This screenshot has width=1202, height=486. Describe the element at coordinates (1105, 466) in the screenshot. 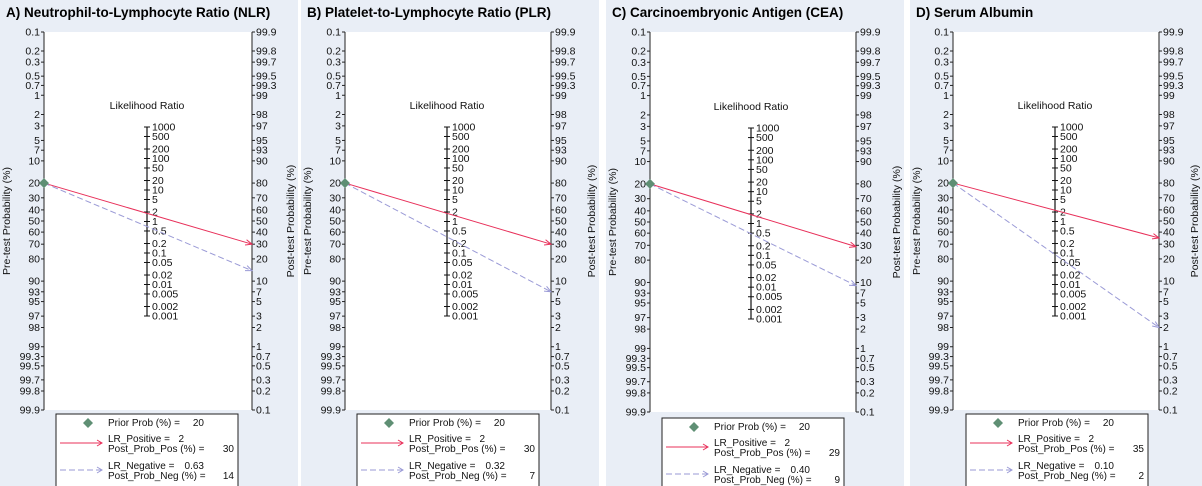

I see `legend-lr-negative-value: 0.10` at that location.